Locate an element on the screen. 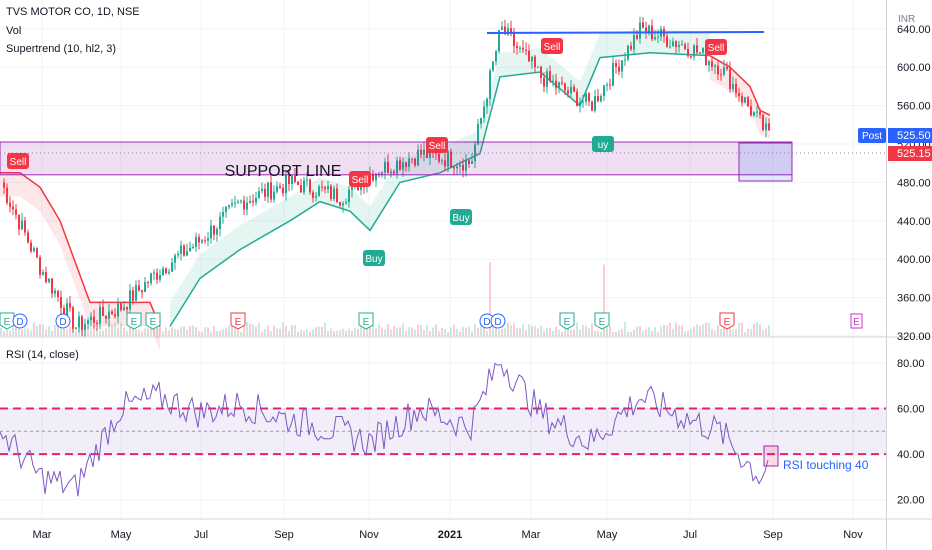 The width and height of the screenshot is (932, 550). time-axis-tick: Jul is located at coordinates (201, 535).